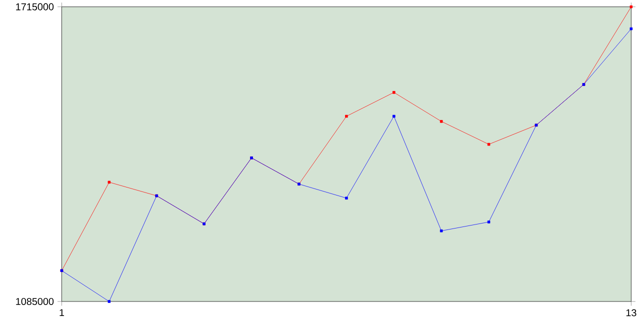 This screenshot has height=323, width=640. I want to click on x-tick-label: 13, so click(631, 312).